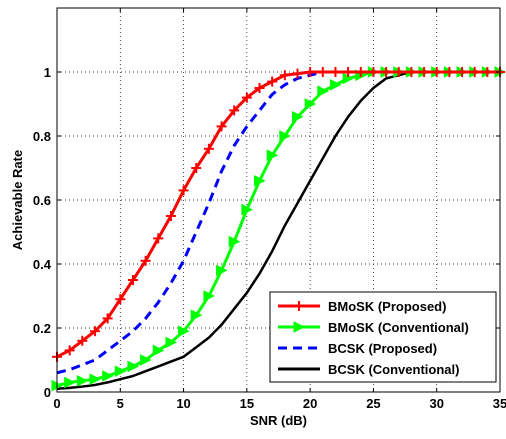  I want to click on y-tick-label: 0.8, so click(42, 136).